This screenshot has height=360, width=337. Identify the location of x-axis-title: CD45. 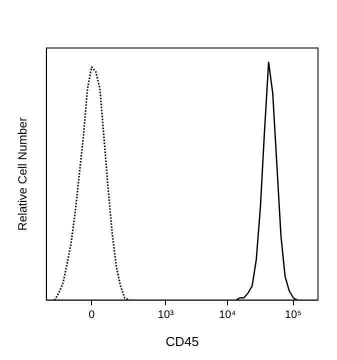
(182, 341).